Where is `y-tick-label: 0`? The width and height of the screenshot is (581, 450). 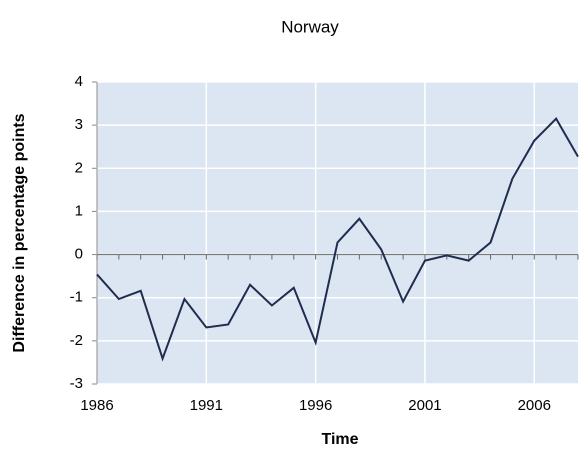
y-tick-label: 0 is located at coordinates (79, 254).